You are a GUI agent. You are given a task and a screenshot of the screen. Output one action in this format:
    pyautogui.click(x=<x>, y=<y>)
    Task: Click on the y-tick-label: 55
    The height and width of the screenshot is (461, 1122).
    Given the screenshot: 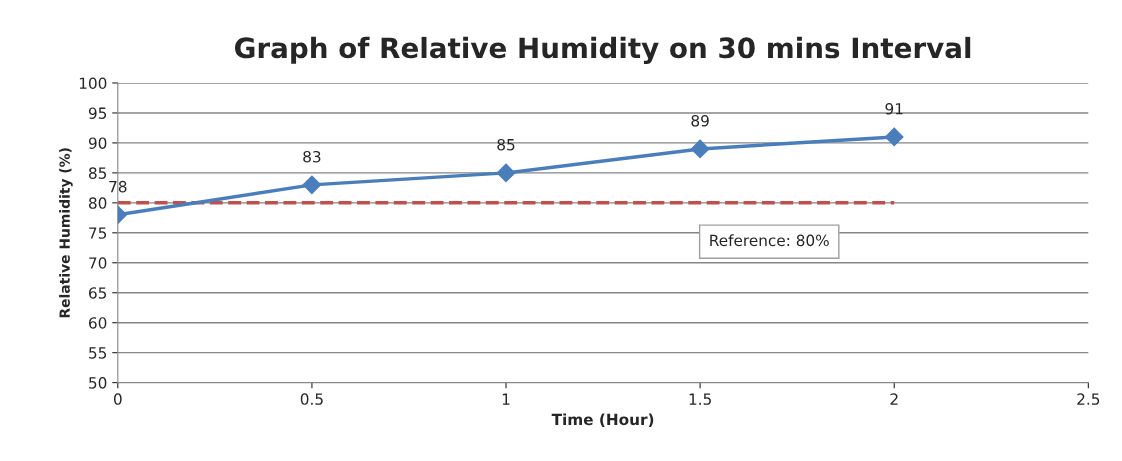 What is the action you would take?
    pyautogui.click(x=98, y=353)
    